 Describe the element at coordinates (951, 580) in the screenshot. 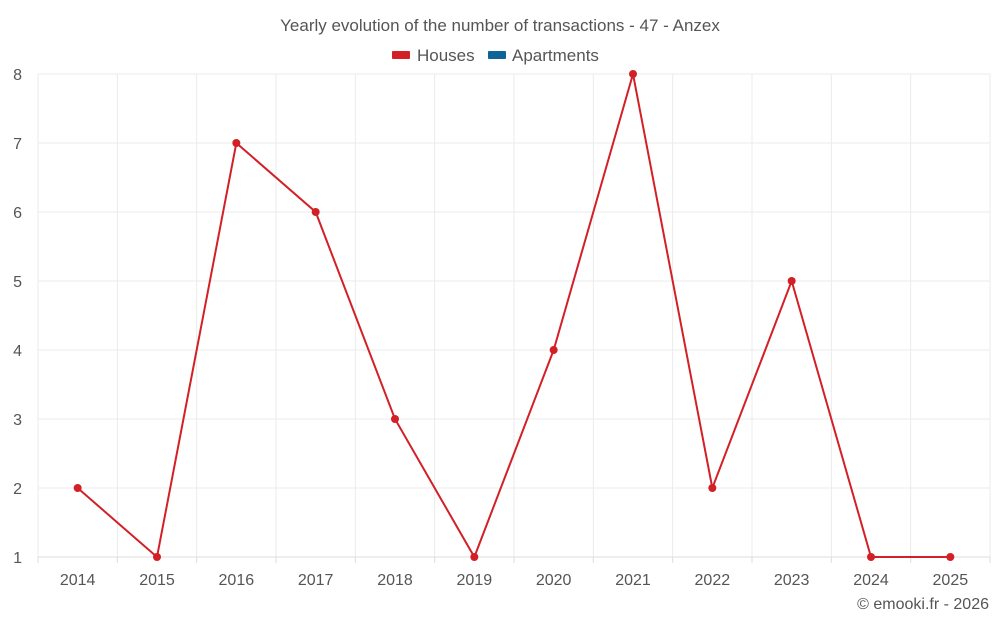

I see `x-tick-label: 2025` at that location.